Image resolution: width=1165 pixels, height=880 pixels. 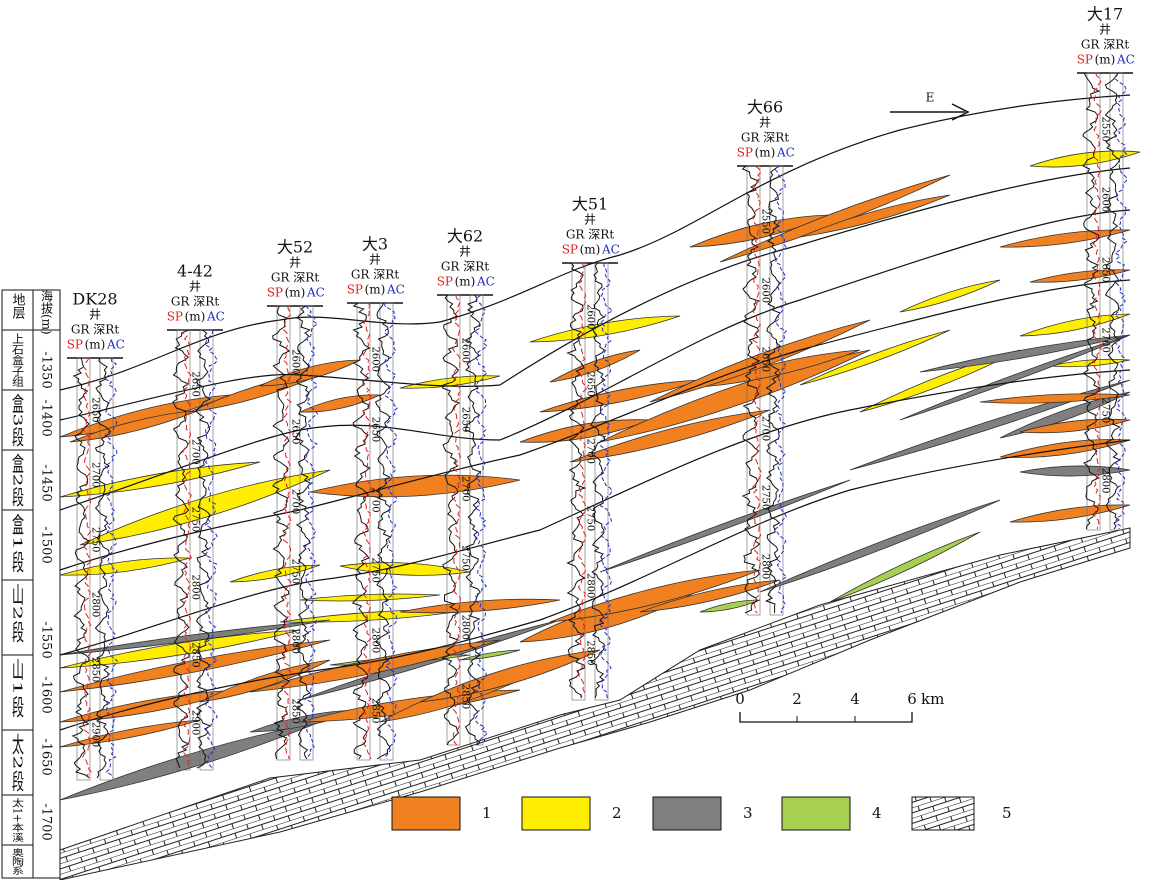 I want to click on well-name: 4-42, so click(x=195, y=271).